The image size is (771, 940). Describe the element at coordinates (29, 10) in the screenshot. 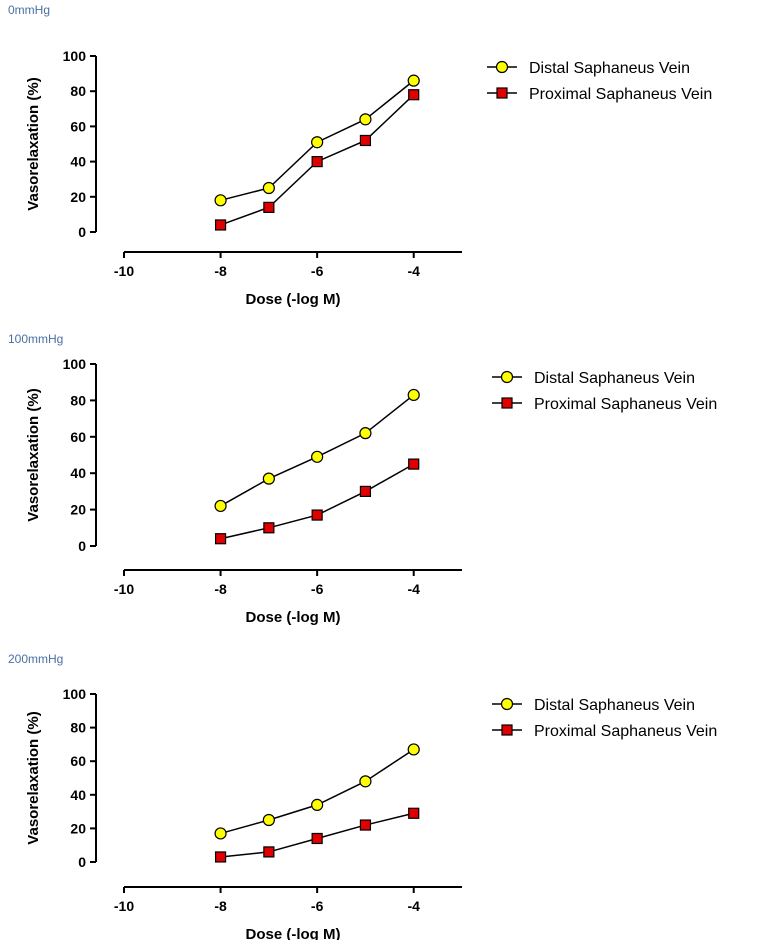

I see `panel-title: 0mmHg` at that location.